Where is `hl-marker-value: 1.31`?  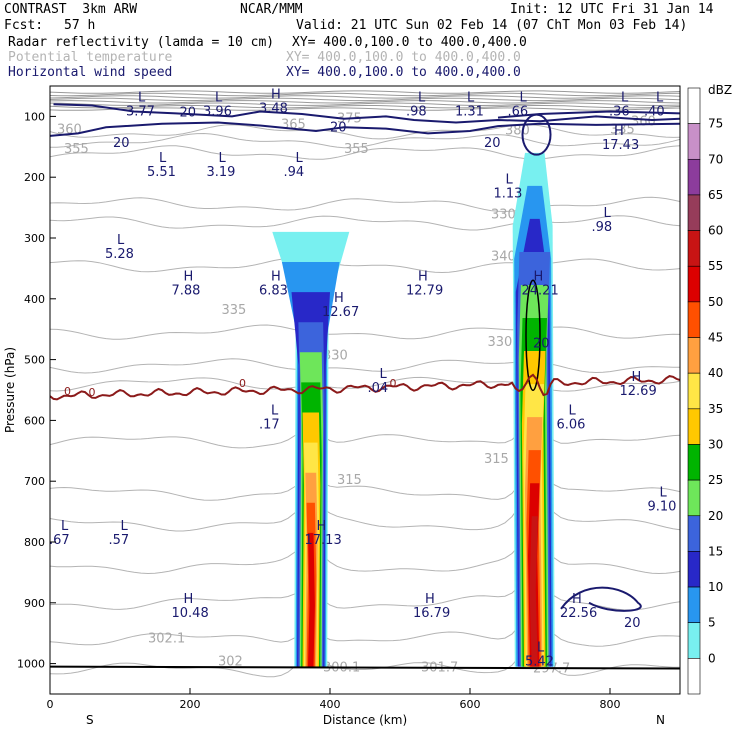
hl-marker-value: 1.31 is located at coordinates (469, 111).